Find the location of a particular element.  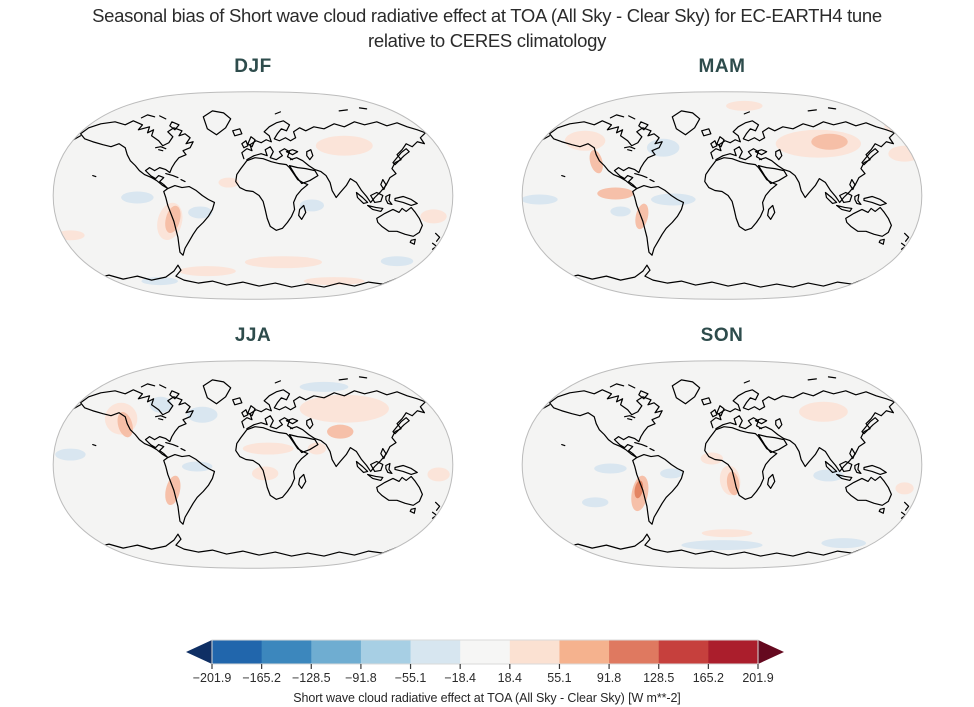

colorbar-tick-label: −55.1 is located at coordinates (411, 678).